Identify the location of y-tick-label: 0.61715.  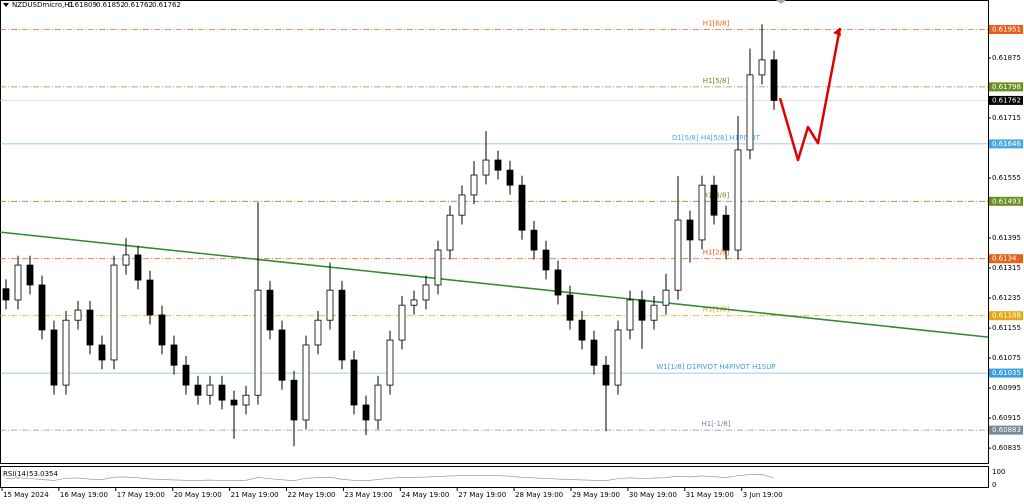
(1006, 118).